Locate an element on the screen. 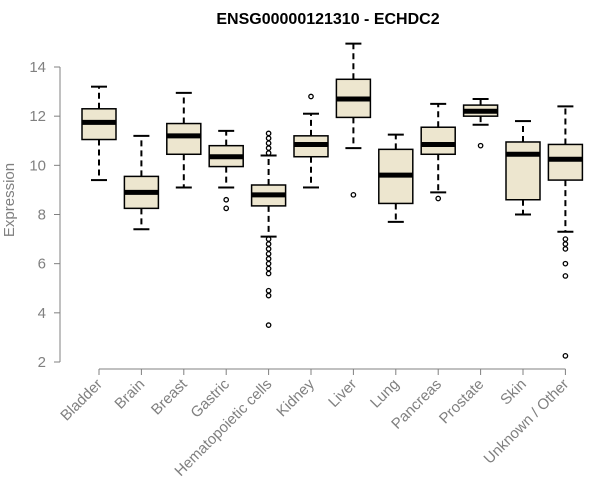 The height and width of the screenshot is (500, 600). x-tick-label: Breast is located at coordinates (169, 396).